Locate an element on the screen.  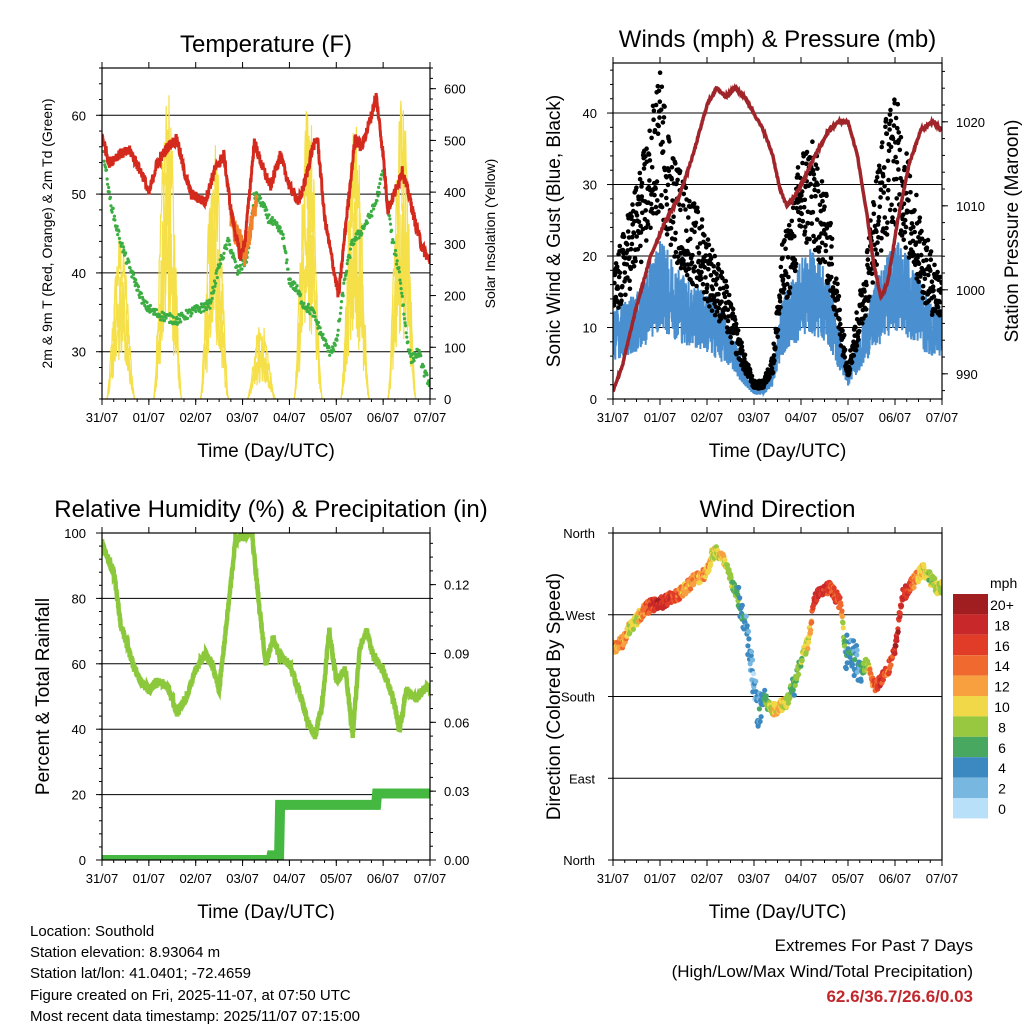
location-text: Location: Southold is located at coordinates (92, 931).